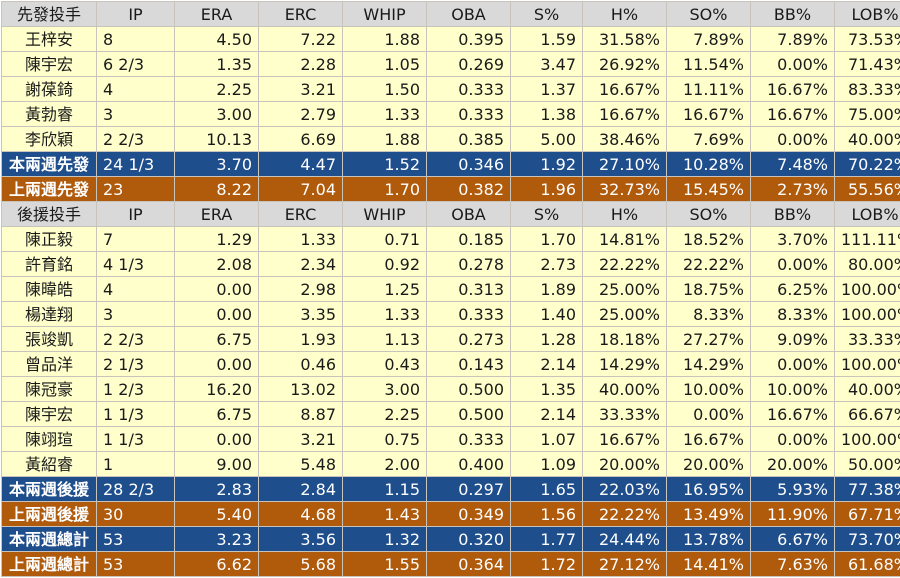 Image resolution: width=900 pixels, height=578 pixels. What do you see at coordinates (625, 239) in the screenshot?
I see `stat-cell: 14.81%` at bounding box center [625, 239].